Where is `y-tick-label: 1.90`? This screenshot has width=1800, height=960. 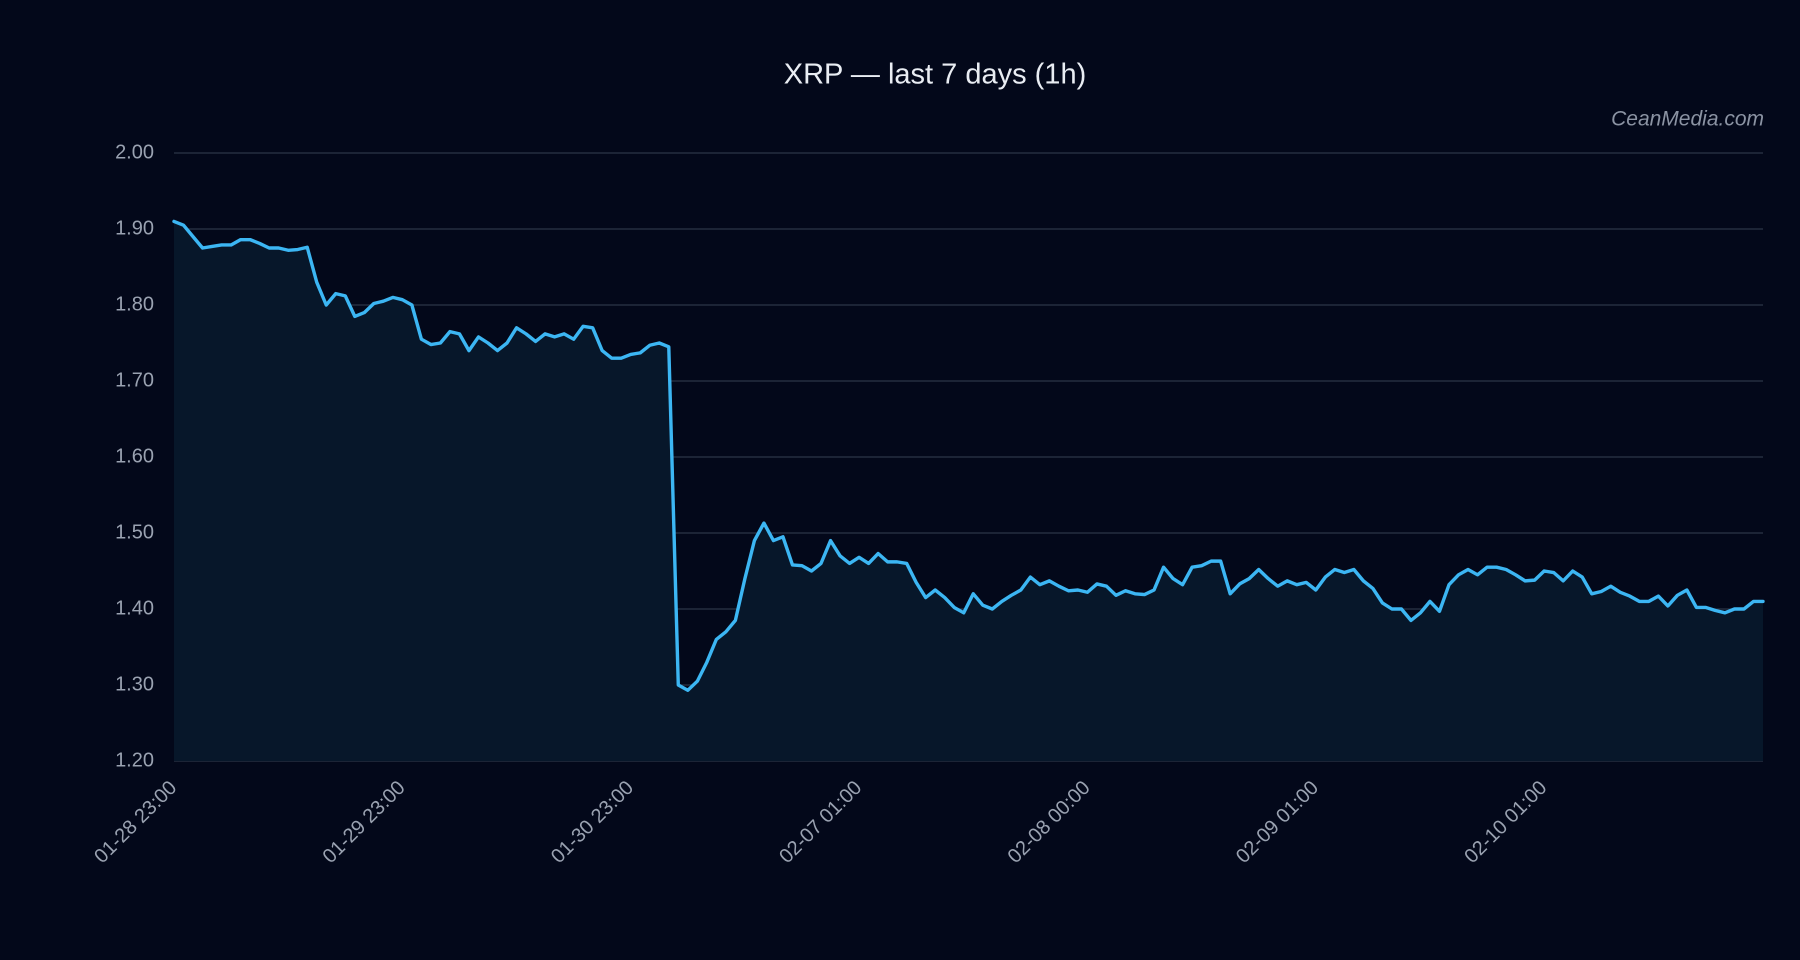 y-tick-label: 1.90 is located at coordinates (134, 228).